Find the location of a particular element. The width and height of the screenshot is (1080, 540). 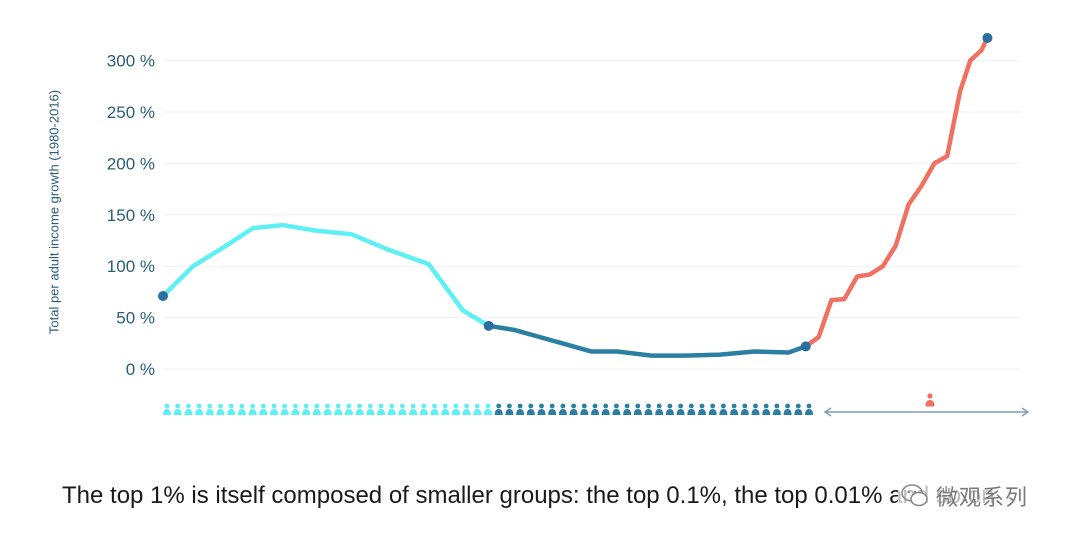

series-line-top is located at coordinates (896, 192).